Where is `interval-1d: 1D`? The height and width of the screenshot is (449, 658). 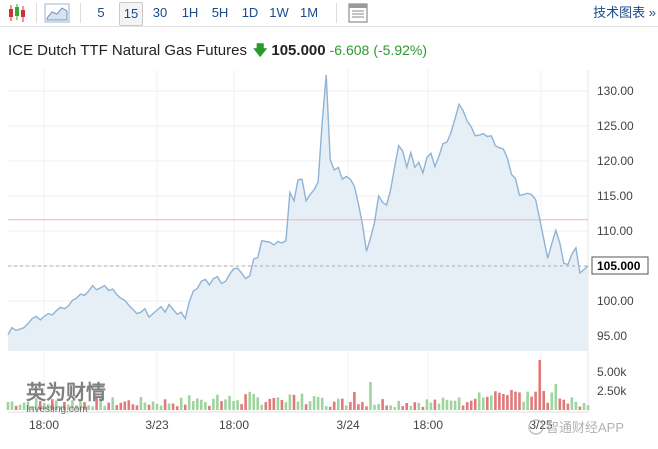
interval-1d: 1D is located at coordinates (250, 12).